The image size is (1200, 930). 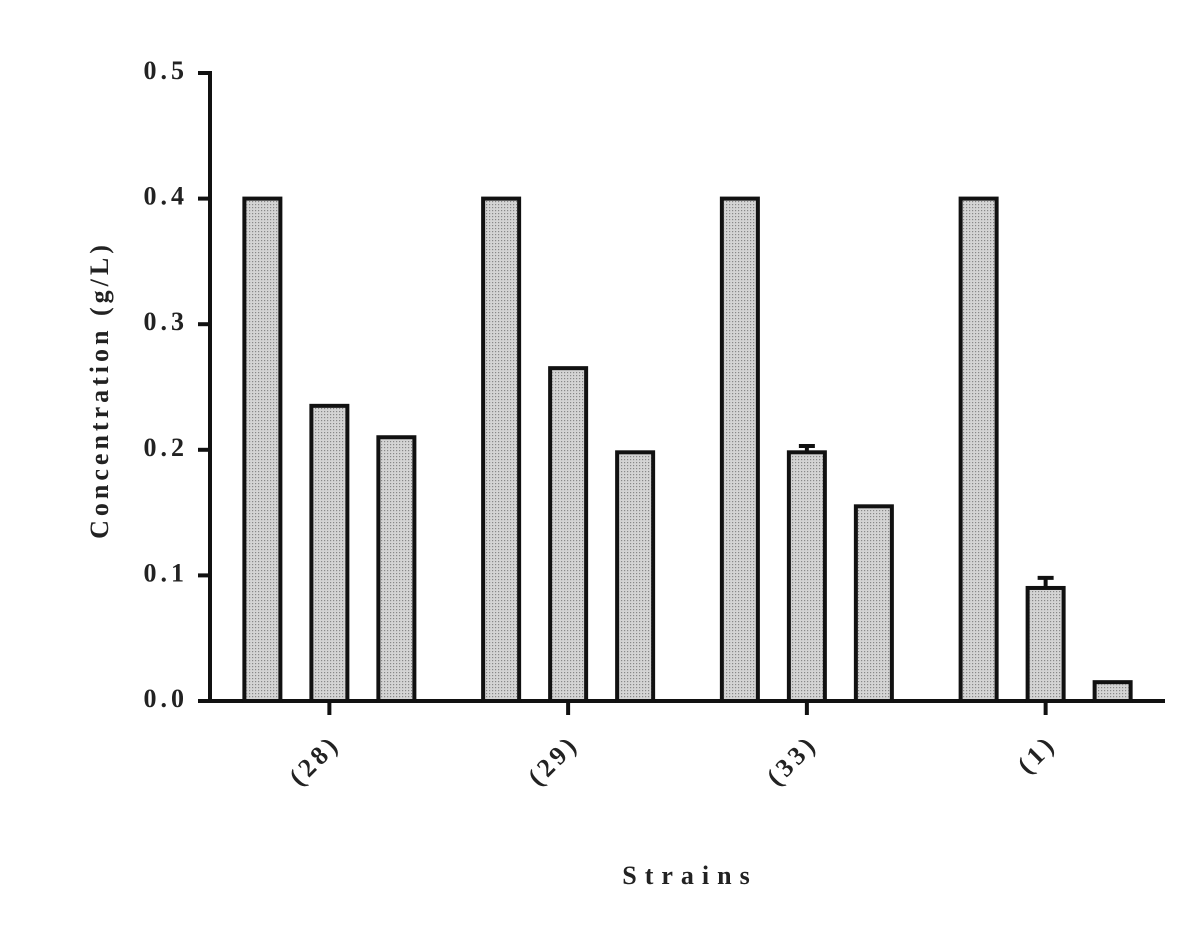 What do you see at coordinates (314, 760) in the screenshot?
I see `x-tick-label: (28)` at bounding box center [314, 760].